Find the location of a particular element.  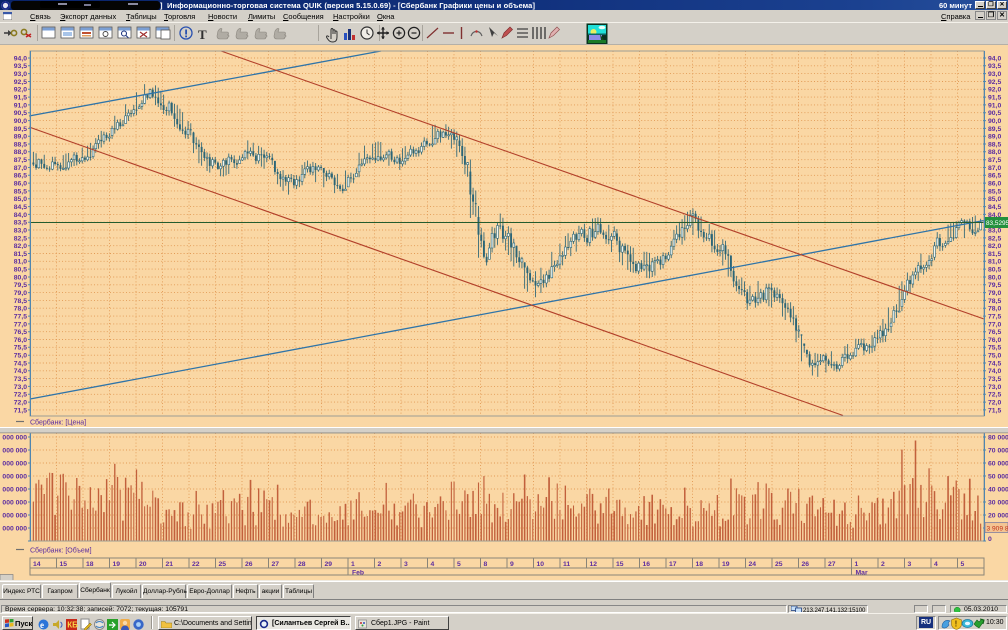

svg-text: 21 is located at coordinates (170, 564).